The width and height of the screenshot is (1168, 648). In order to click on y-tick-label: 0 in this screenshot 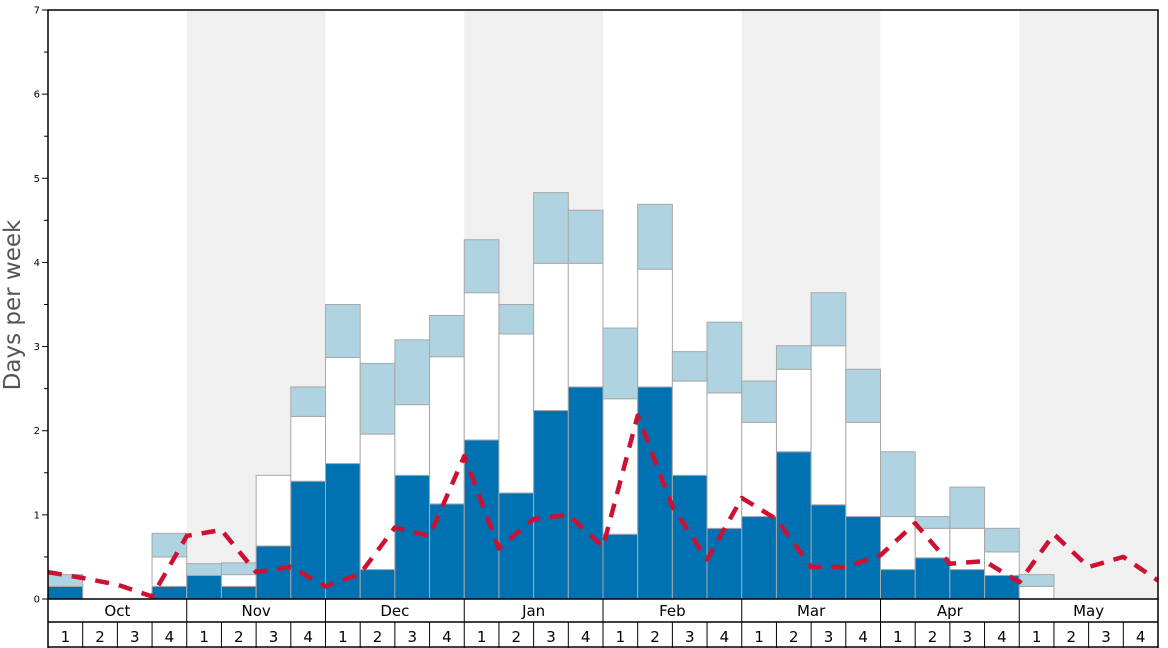, I will do `click(37, 600)`.